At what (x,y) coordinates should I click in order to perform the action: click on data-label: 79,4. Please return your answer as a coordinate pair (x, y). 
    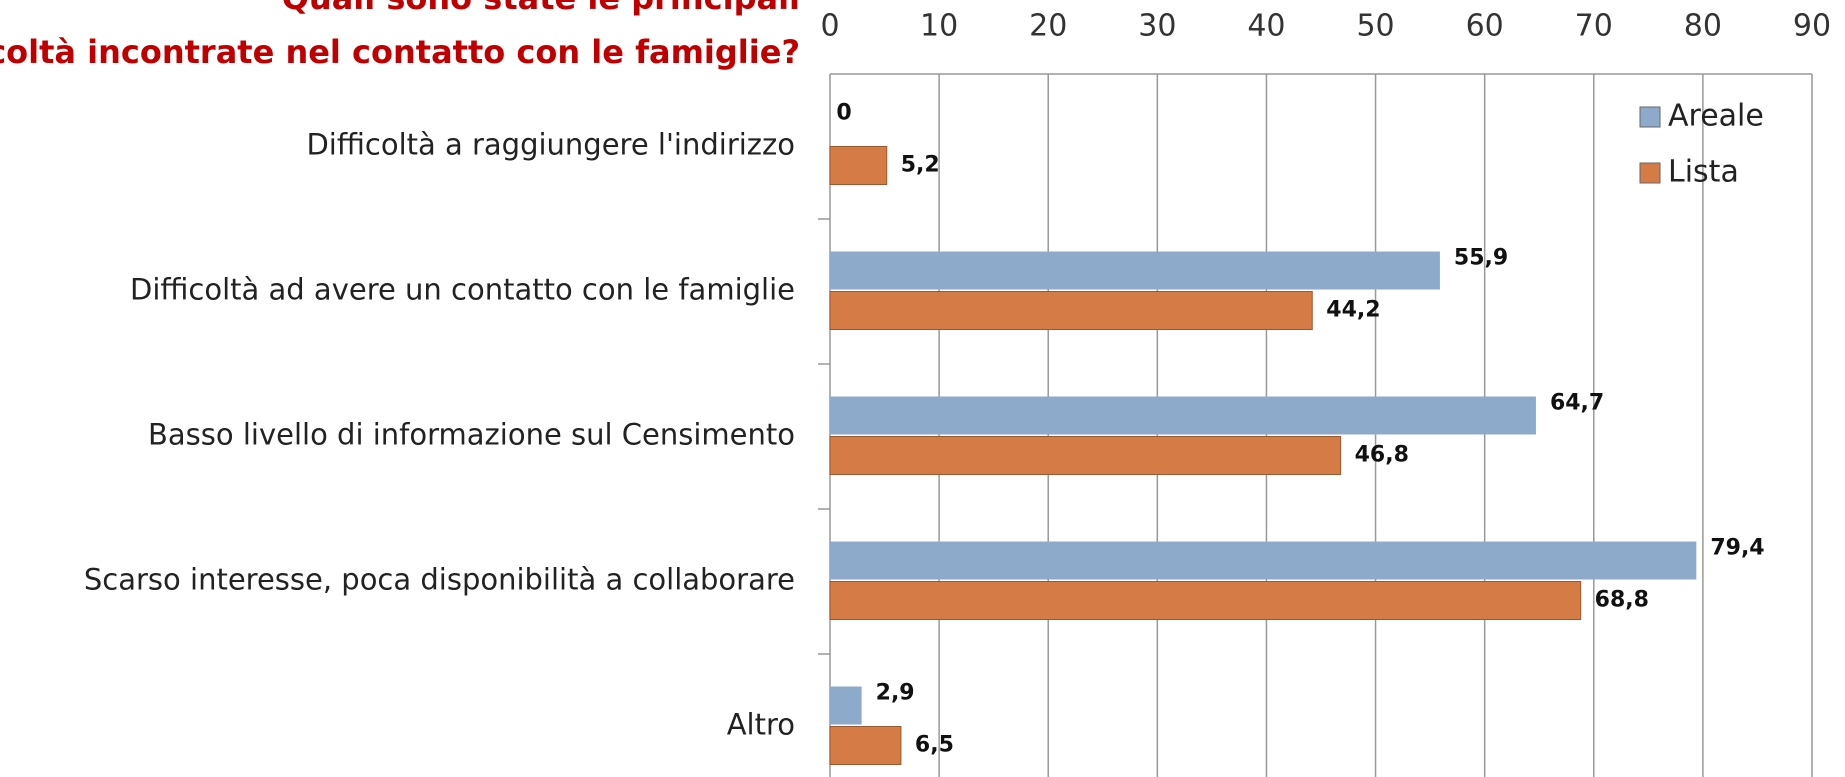
    Looking at the image, I should click on (1737, 548).